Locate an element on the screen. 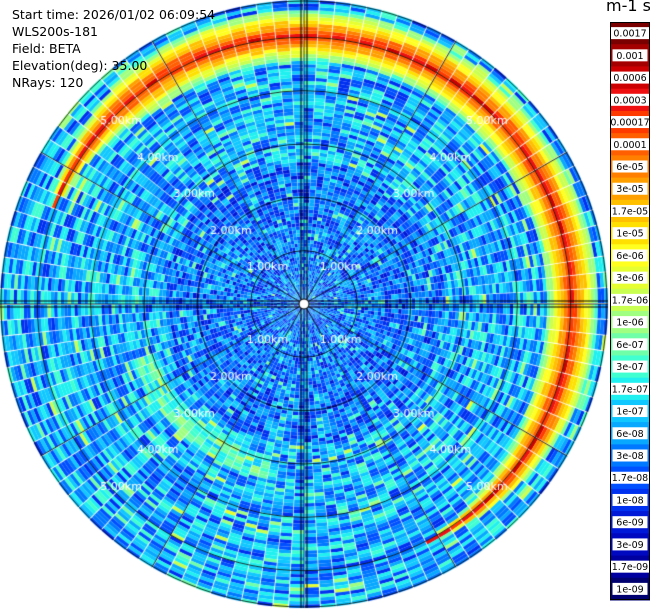  colorbar-tick: 6e-07 is located at coordinates (630, 344).